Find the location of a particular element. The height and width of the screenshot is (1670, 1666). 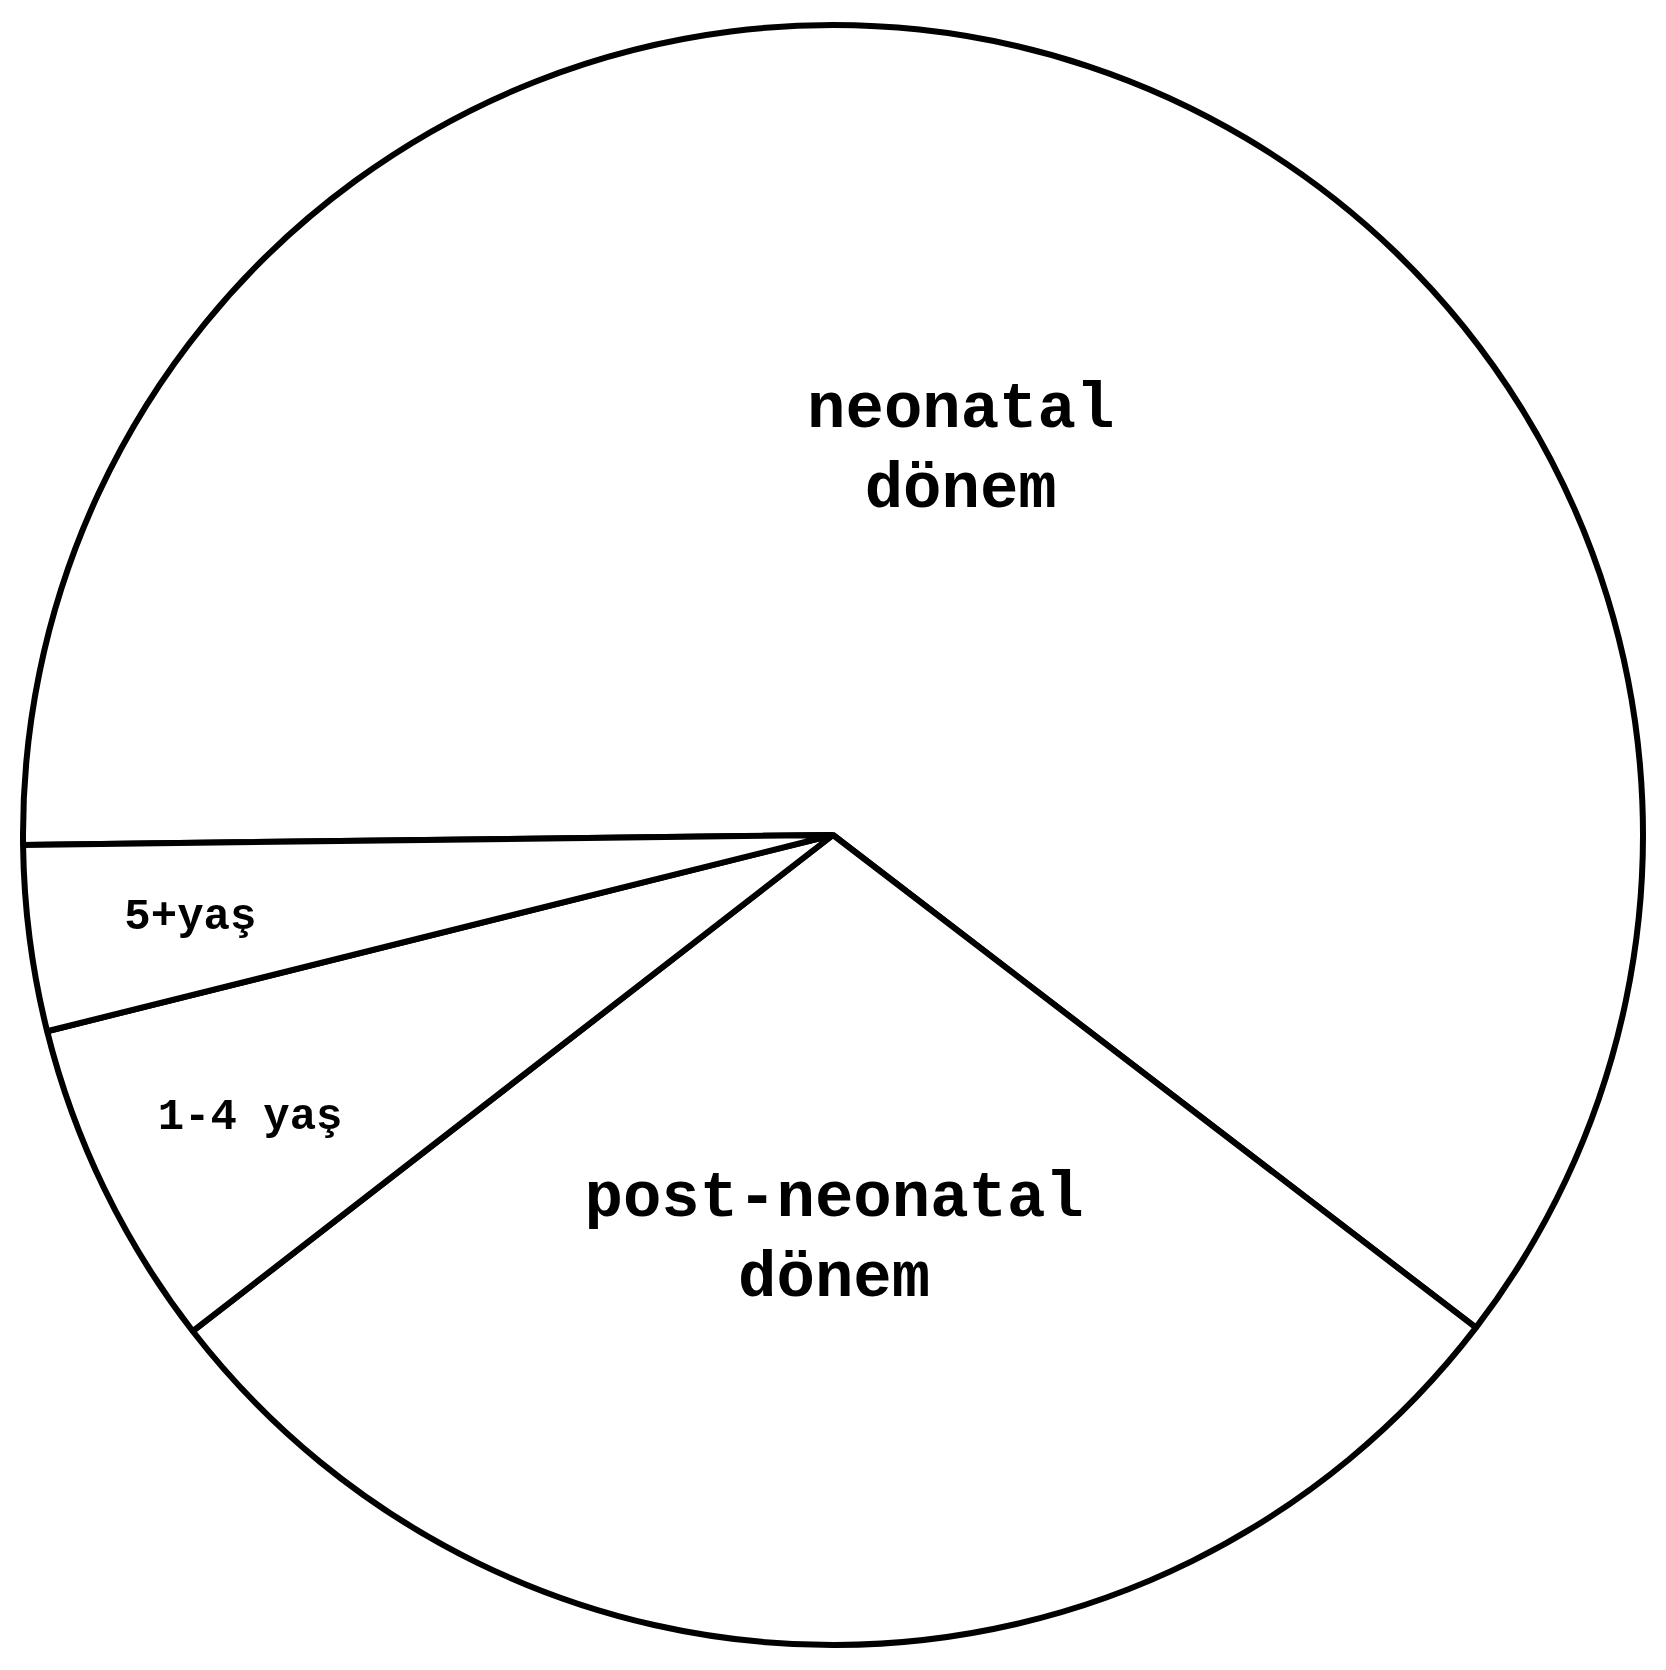

slice-label: 5+yaş is located at coordinates (190, 917).